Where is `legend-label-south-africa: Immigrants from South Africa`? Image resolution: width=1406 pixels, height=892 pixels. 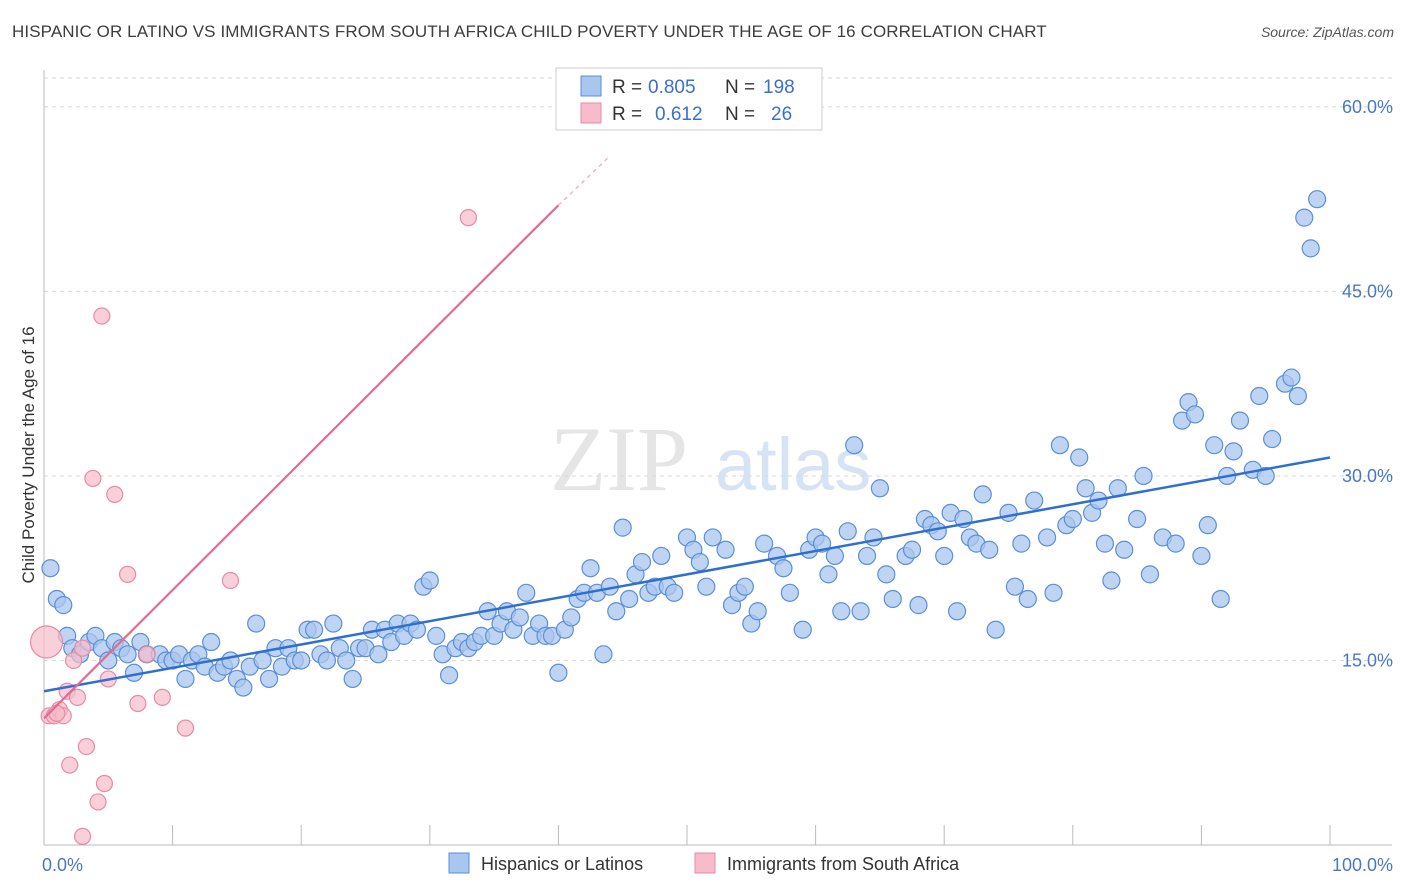
legend-label-south-africa: Immigrants from South Africa is located at coordinates (843, 864).